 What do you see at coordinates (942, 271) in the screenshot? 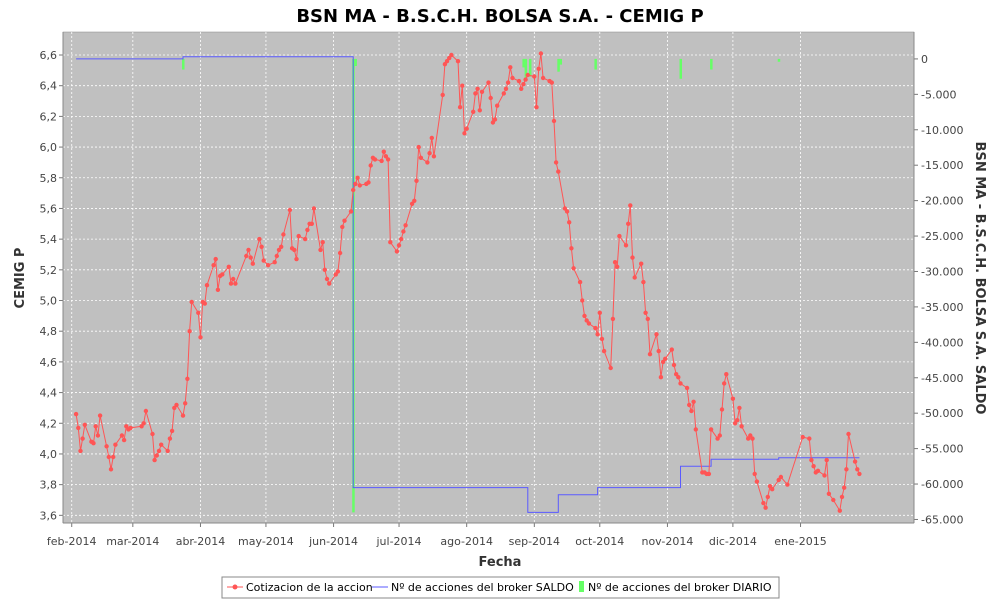
I see `right-tick-label: -30.000` at bounding box center [942, 271].